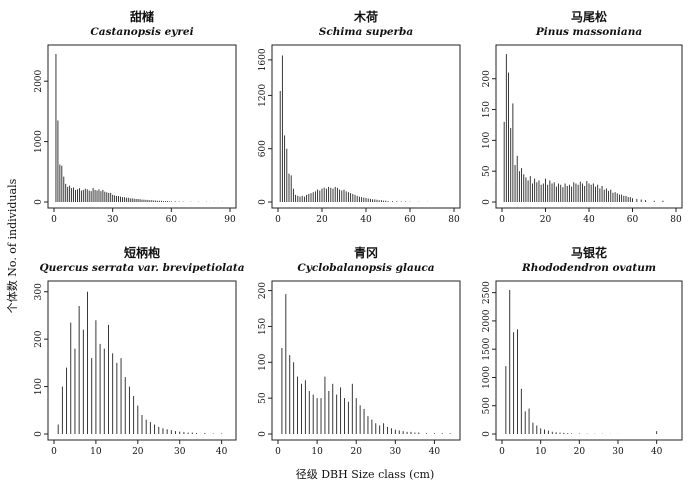 The height and width of the screenshot is (498, 700). Describe the element at coordinates (263, 148) in the screenshot. I see `y-tick-label: 600` at that location.